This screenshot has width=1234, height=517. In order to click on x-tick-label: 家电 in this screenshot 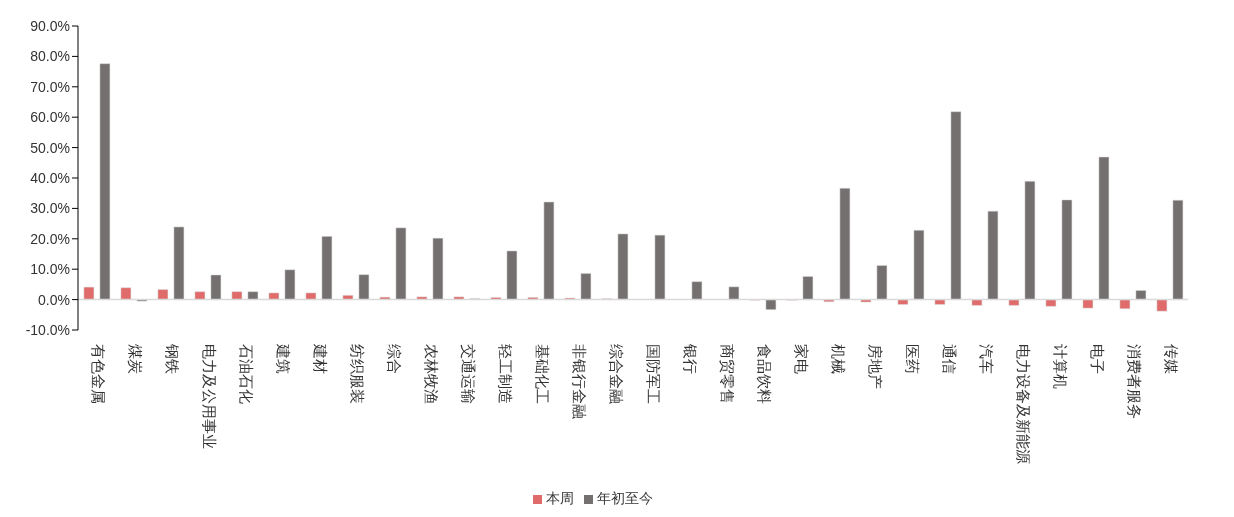, I will do `click(801, 359)`.